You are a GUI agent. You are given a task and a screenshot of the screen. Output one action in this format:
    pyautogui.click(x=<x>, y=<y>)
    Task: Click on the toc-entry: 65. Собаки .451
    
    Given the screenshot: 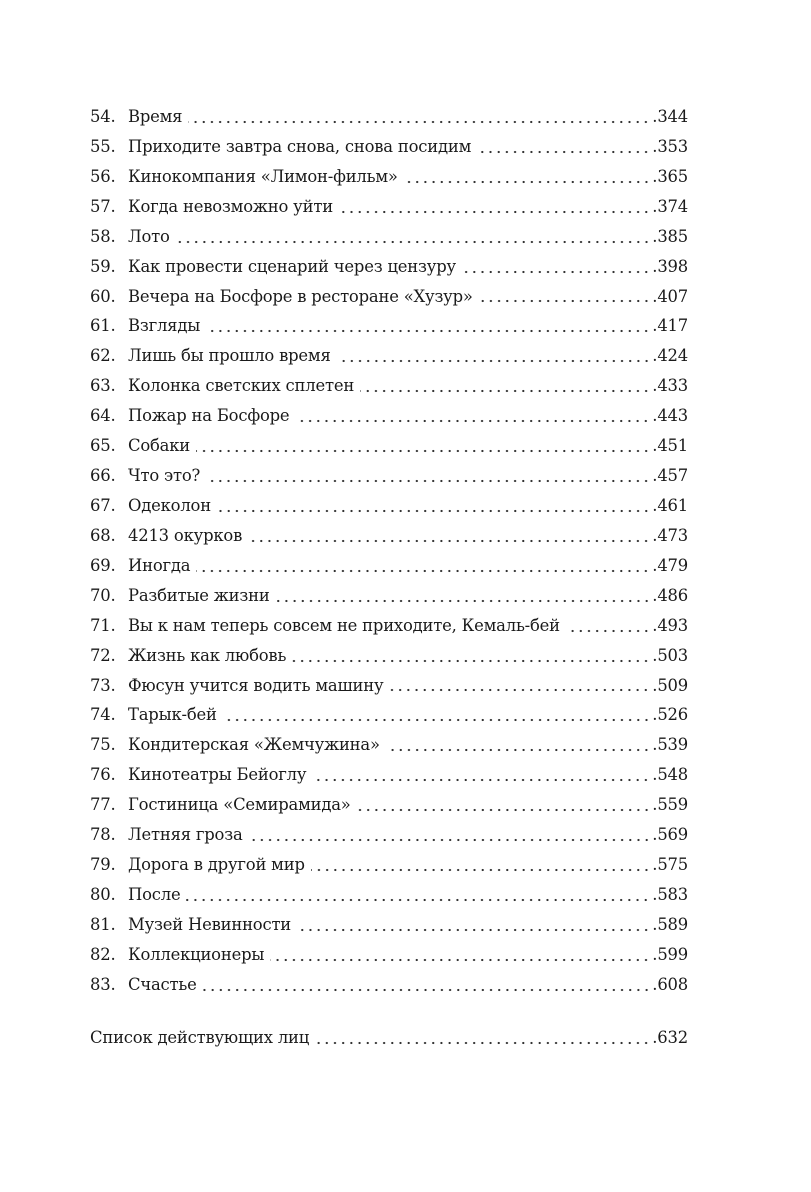 What is the action you would take?
    pyautogui.click(x=389, y=446)
    